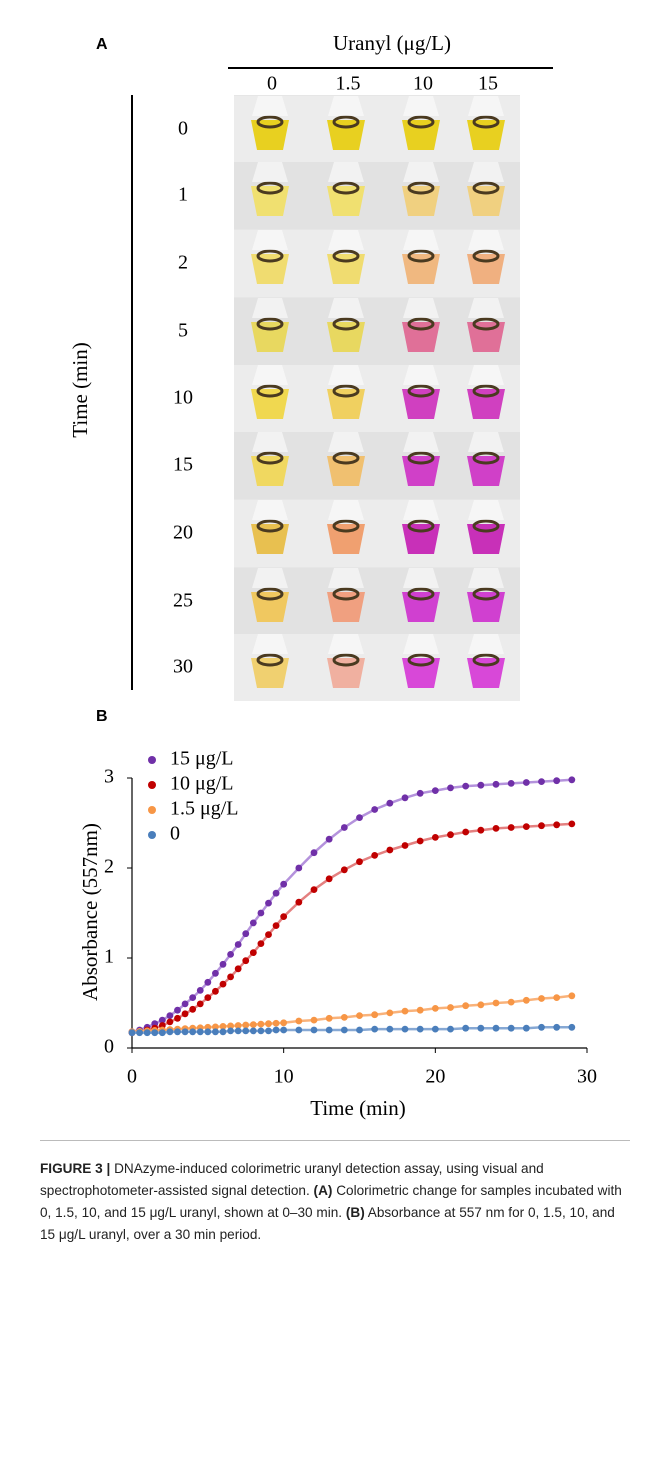  What do you see at coordinates (183, 465) in the screenshot?
I see `row-label: 15` at bounding box center [183, 465].